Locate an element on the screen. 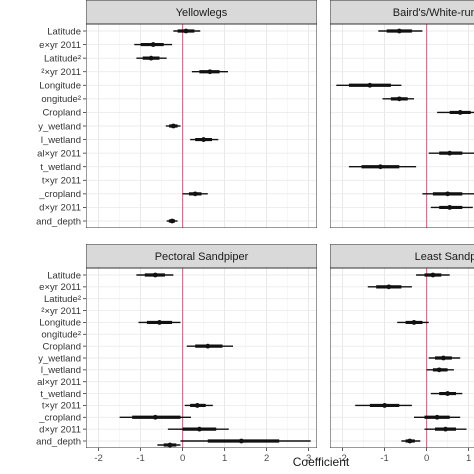 The width and height of the screenshot is (474, 474). x-tick-label: 3 is located at coordinates (308, 458).